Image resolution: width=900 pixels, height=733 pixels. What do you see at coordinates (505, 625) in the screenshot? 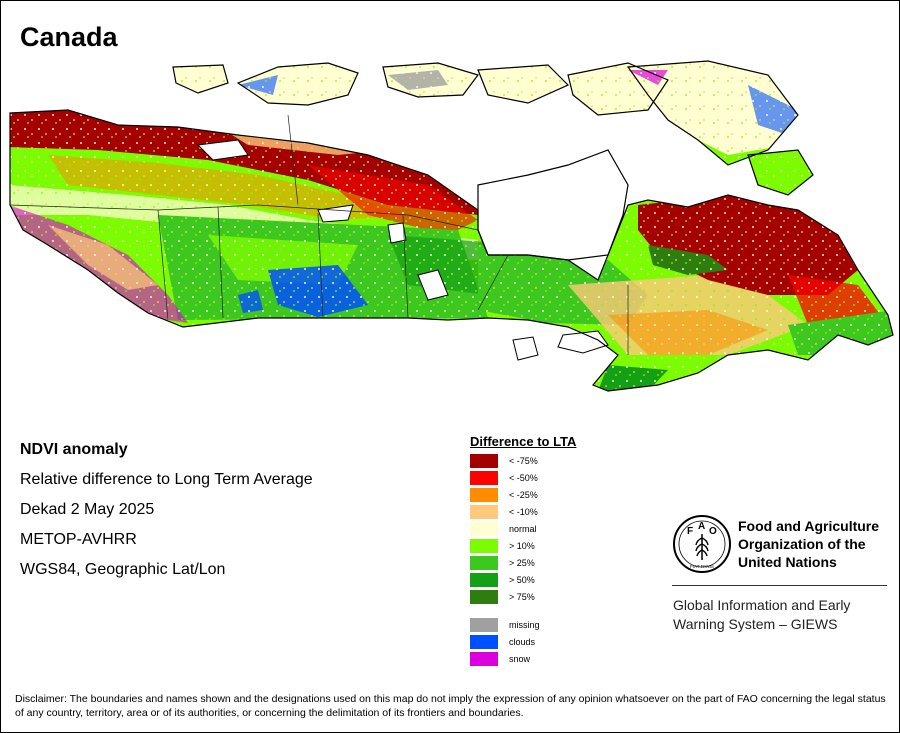
I see `legend-item-missing: missing` at bounding box center [505, 625].